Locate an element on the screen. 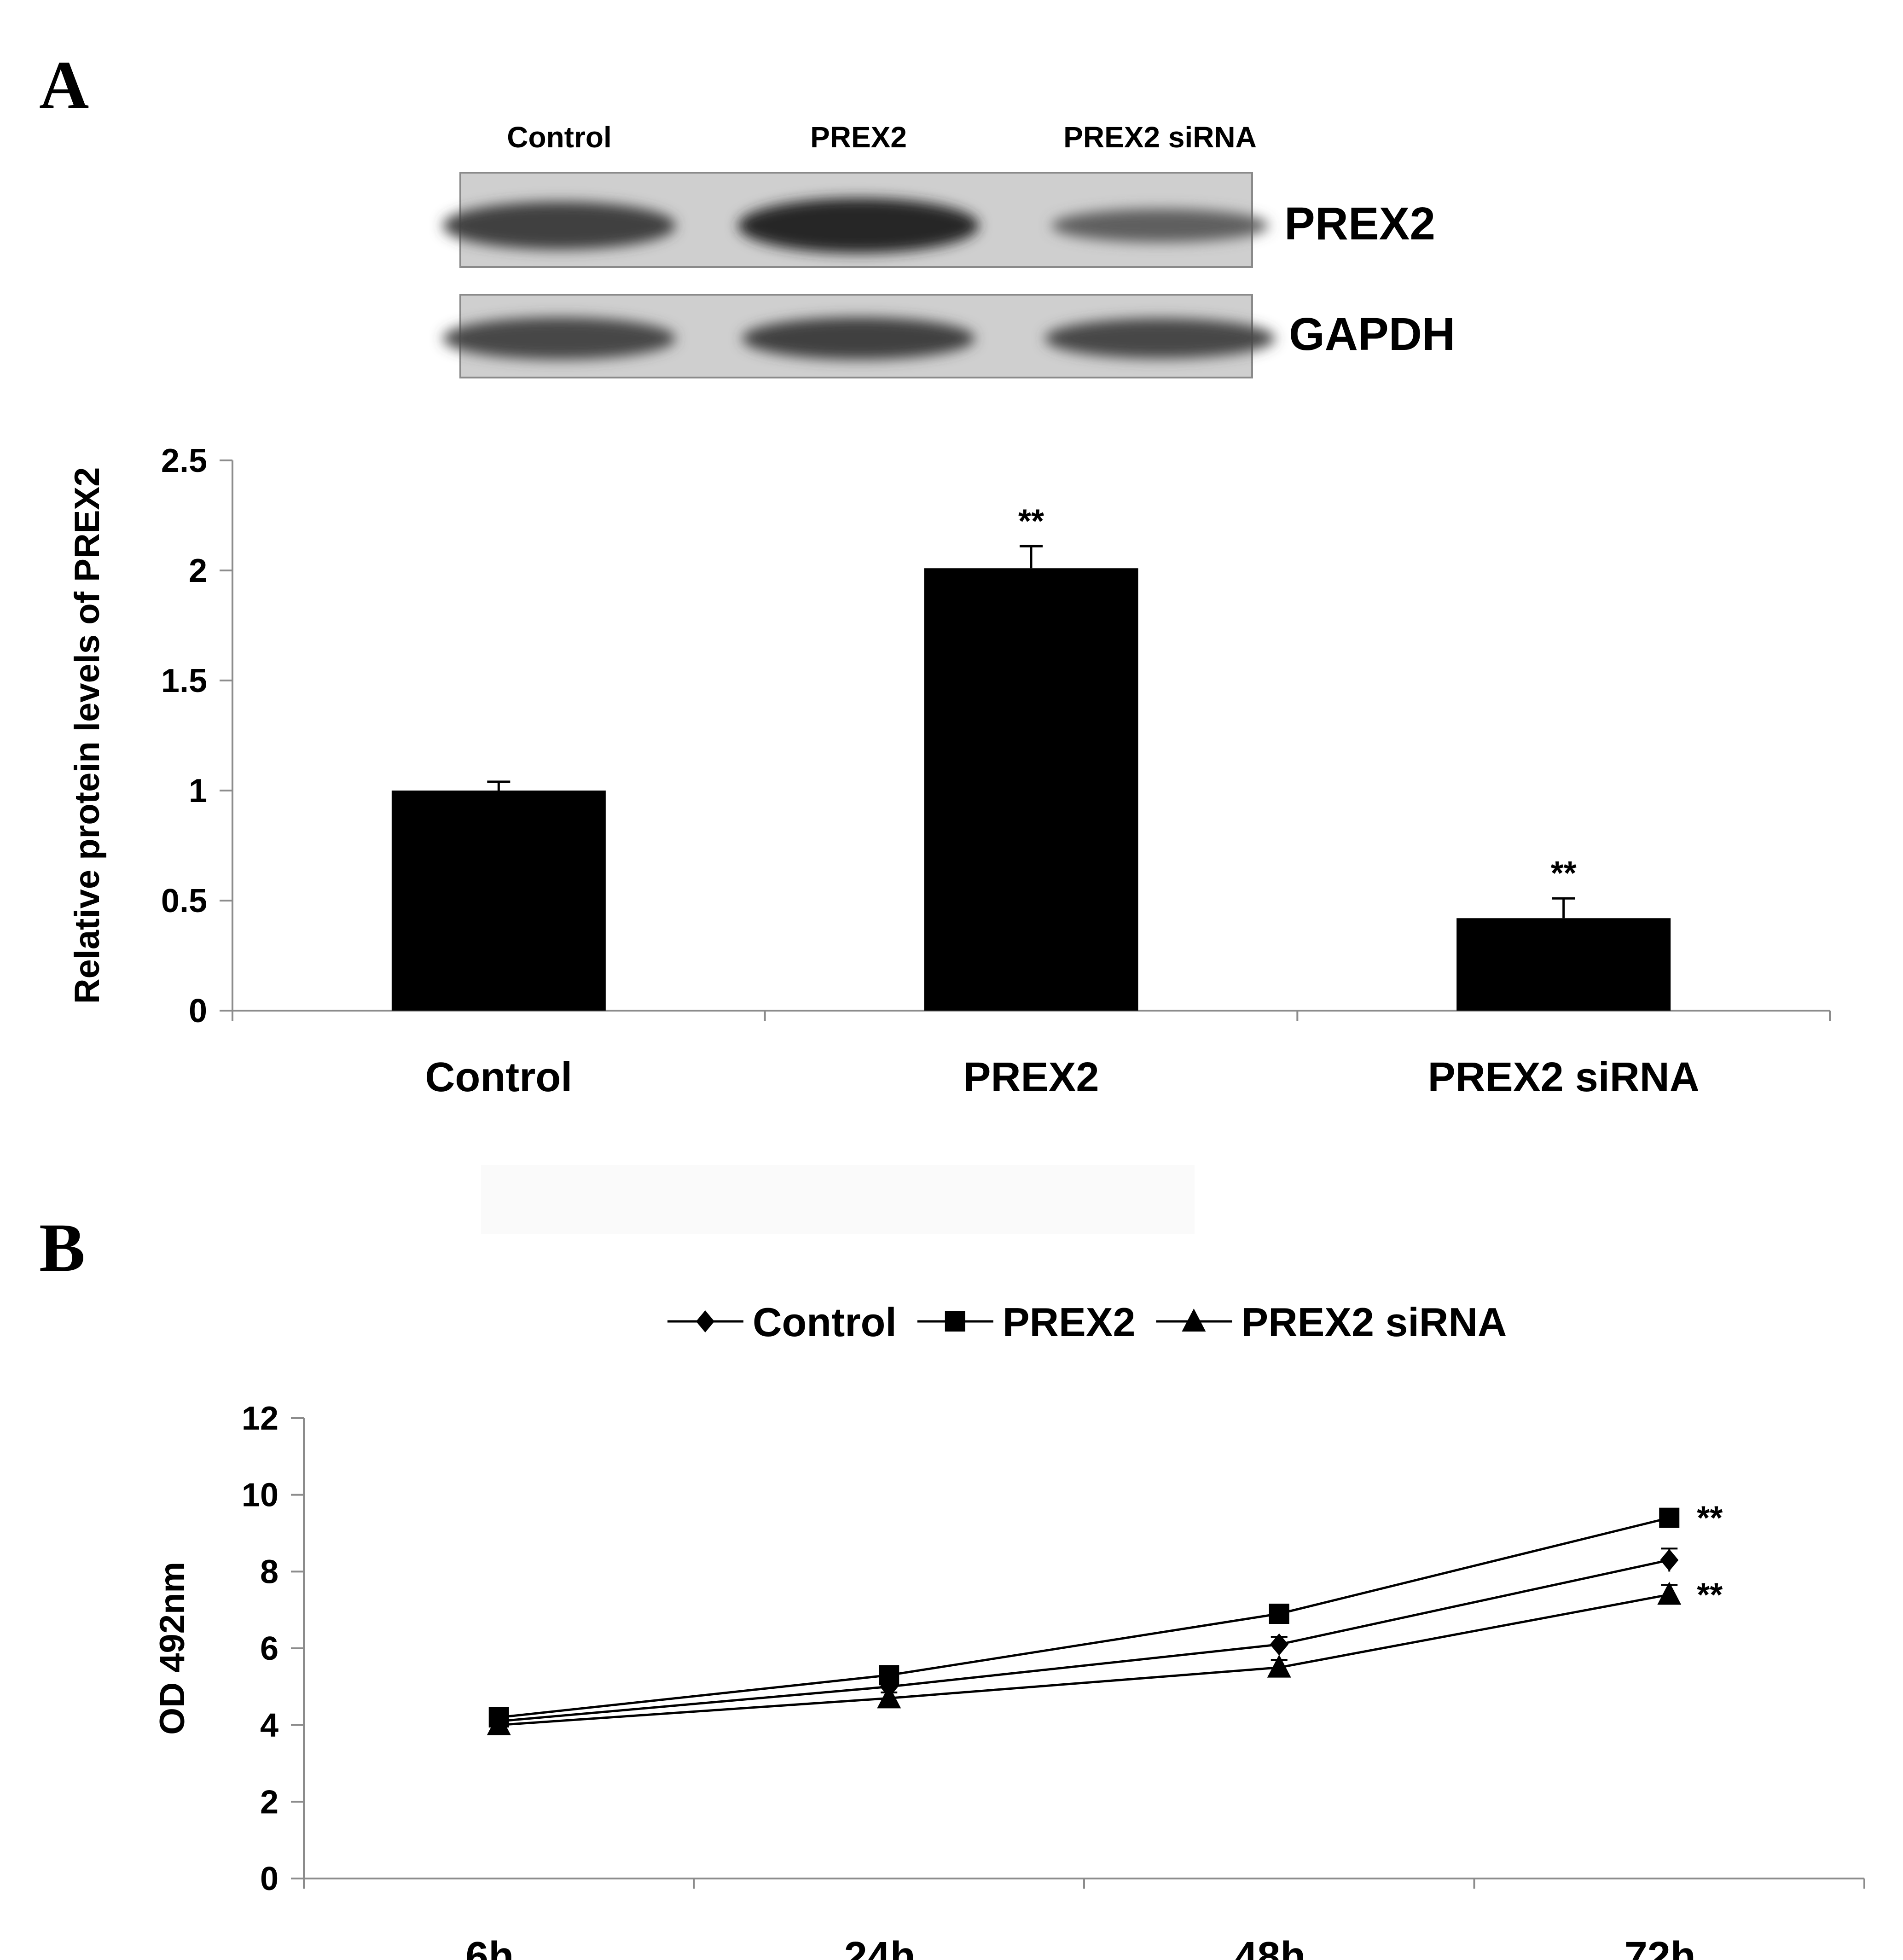 This screenshot has height=1960, width=1903. y-axis-title: OD 492nm is located at coordinates (173, 1648).